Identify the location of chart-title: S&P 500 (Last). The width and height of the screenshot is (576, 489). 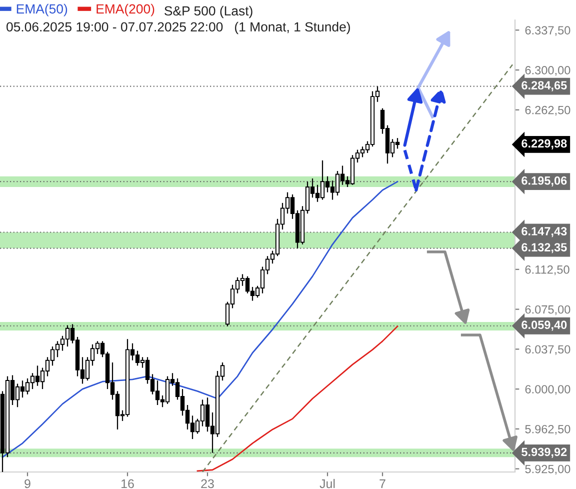
(208, 12).